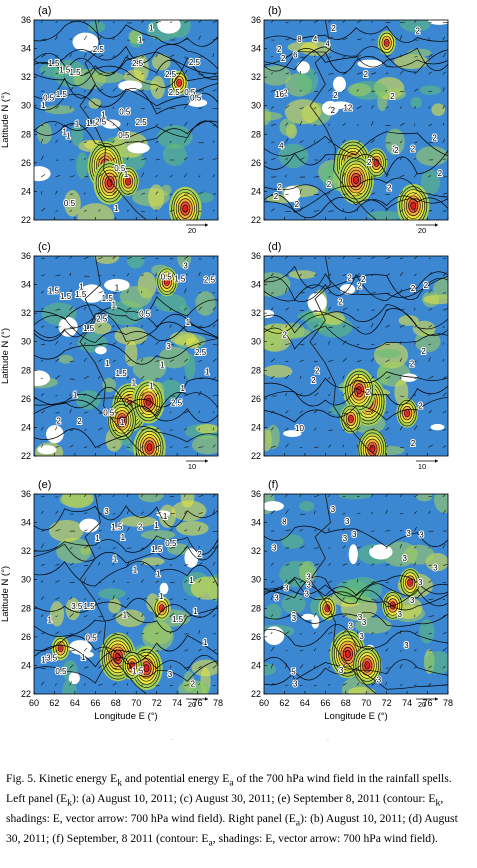 Image resolution: width=477 pixels, height=868 pixels. I want to click on border-line, so click(113, 356).